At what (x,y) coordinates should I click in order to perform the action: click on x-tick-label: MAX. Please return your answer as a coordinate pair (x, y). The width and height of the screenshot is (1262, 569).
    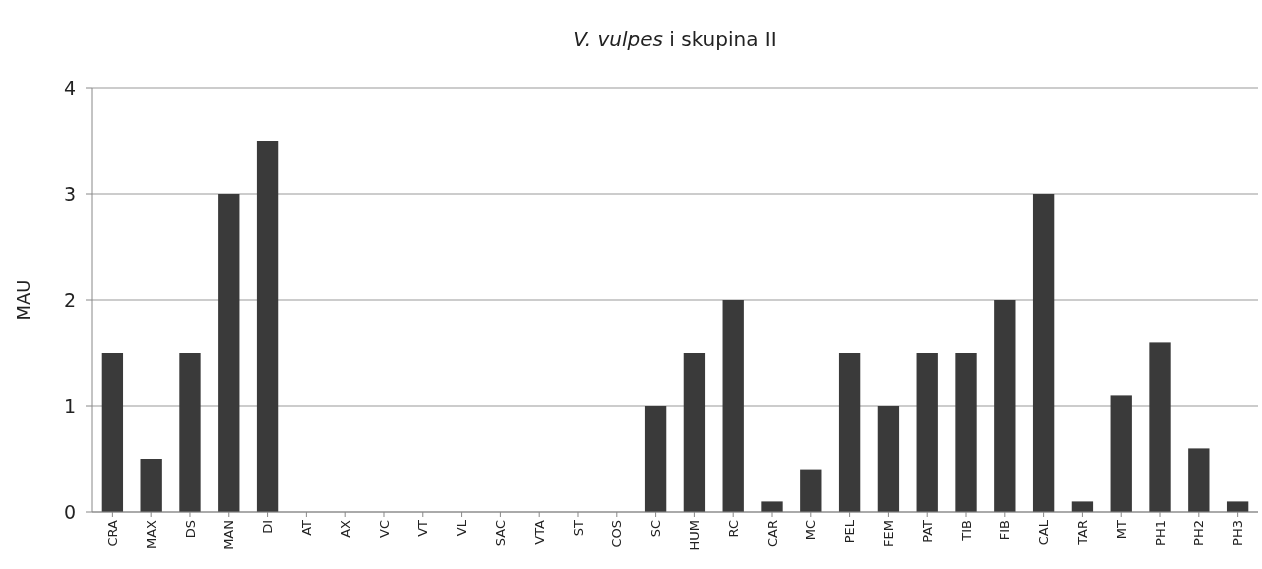
    Looking at the image, I should click on (151, 534).